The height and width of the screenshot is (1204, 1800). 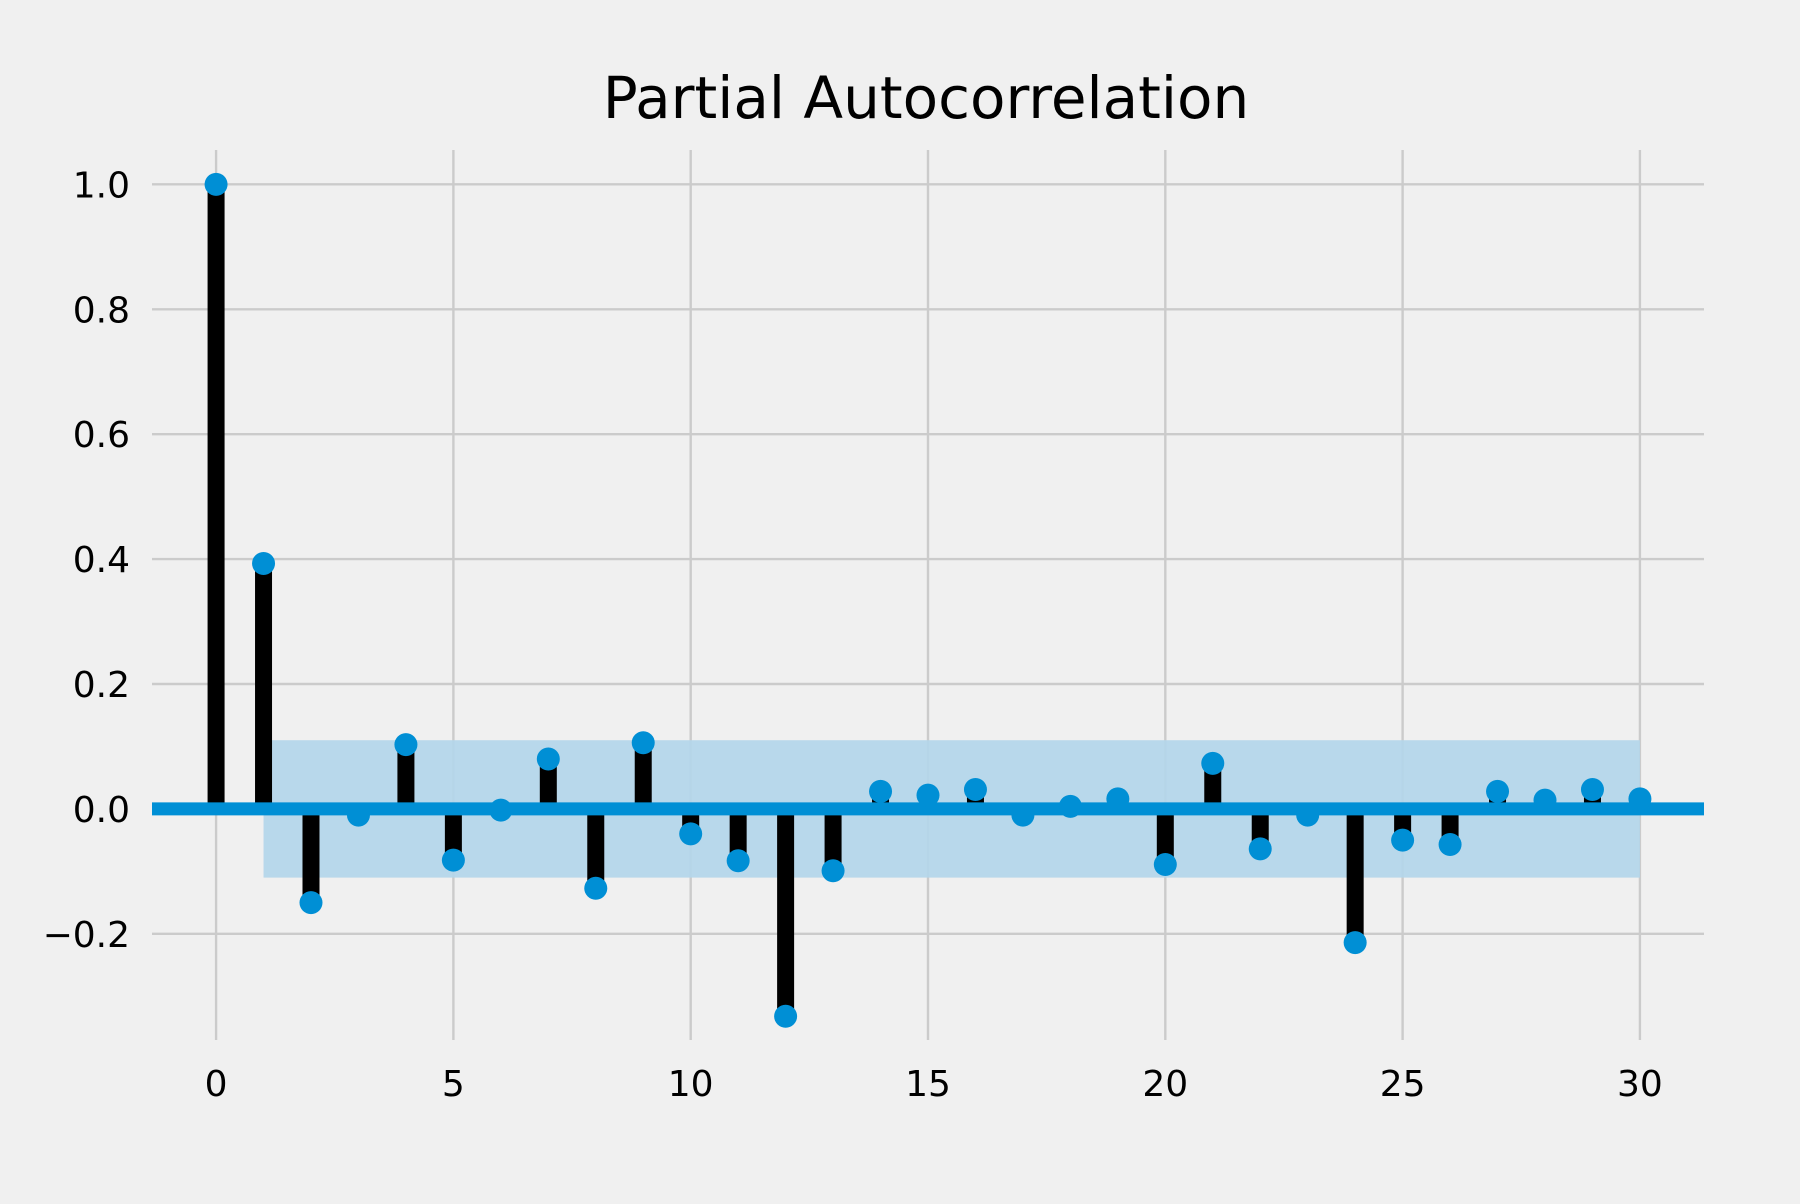 I want to click on chart-title: Partial Autocorrelation, so click(x=926, y=98).